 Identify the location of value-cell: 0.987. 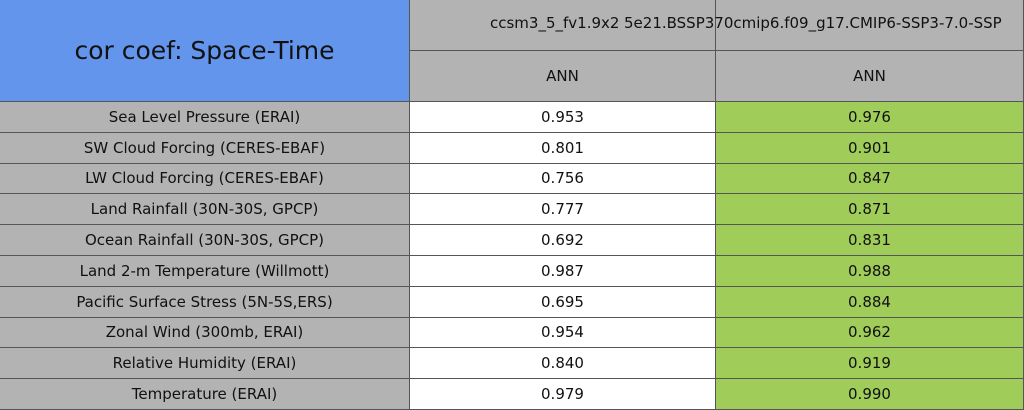
(563, 271).